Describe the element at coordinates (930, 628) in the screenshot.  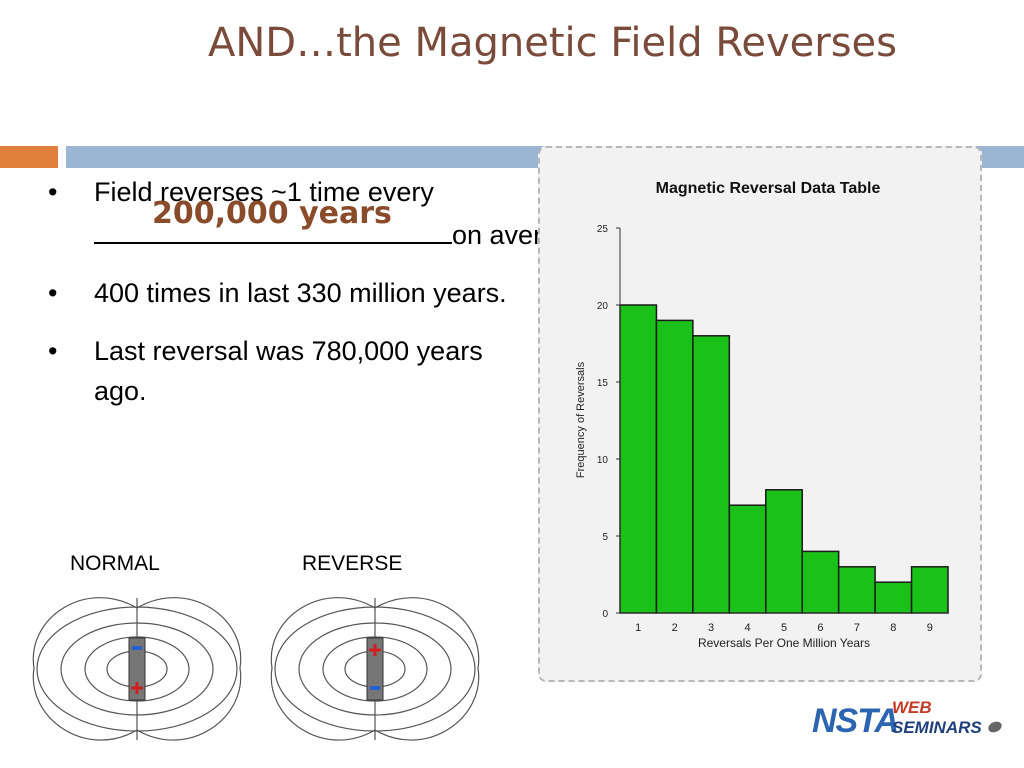
I see `chart-x-tick-label: 9` at that location.